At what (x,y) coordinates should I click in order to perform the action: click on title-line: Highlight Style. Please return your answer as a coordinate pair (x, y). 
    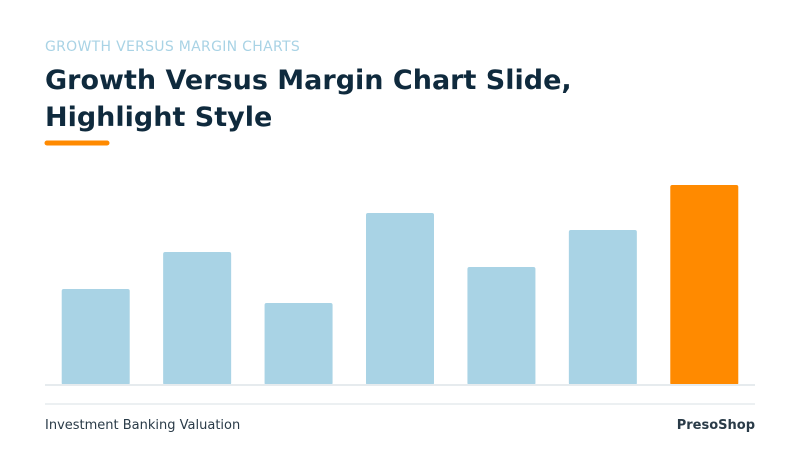
    Looking at the image, I should click on (158, 117).